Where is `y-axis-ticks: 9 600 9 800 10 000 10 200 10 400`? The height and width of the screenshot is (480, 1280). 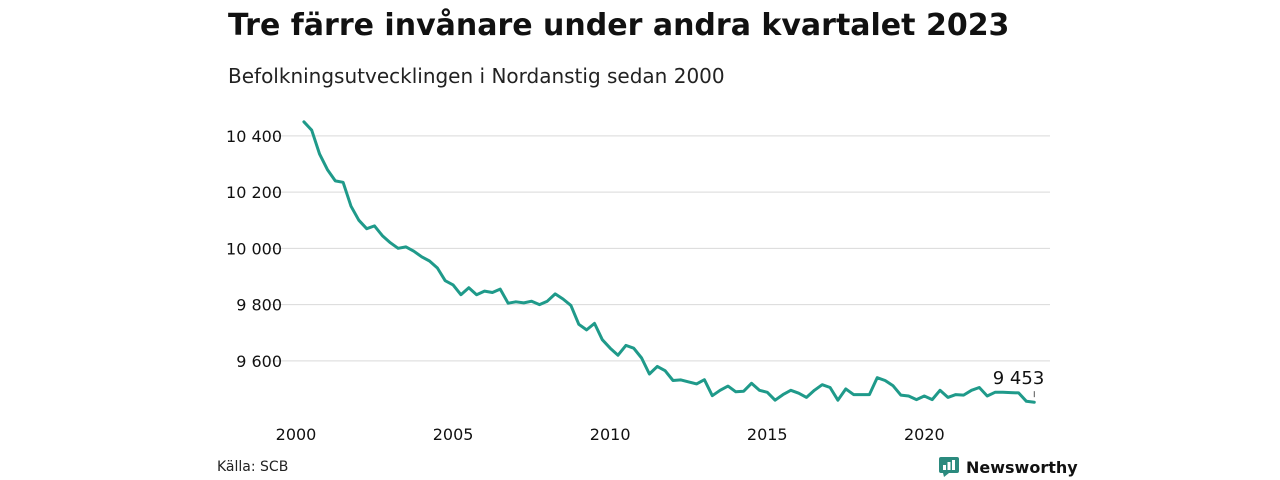 y-axis-ticks: 9 600 9 800 10 000 10 200 10 400 is located at coordinates (254, 249).